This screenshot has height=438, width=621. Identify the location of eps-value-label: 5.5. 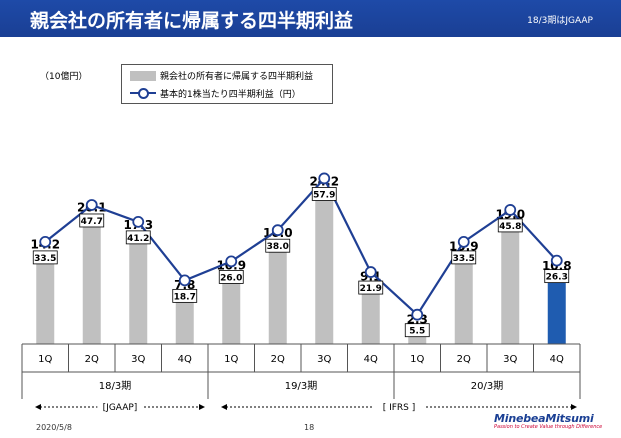
(417, 332).